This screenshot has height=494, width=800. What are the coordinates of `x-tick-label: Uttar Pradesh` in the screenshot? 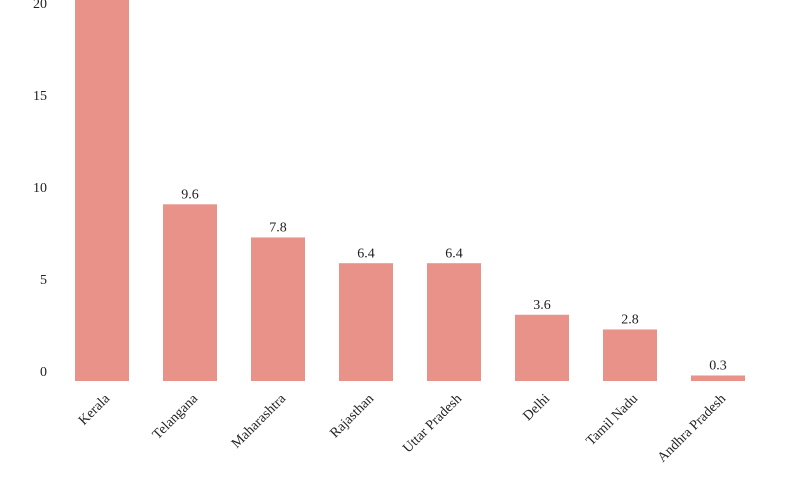 It's located at (432, 423).